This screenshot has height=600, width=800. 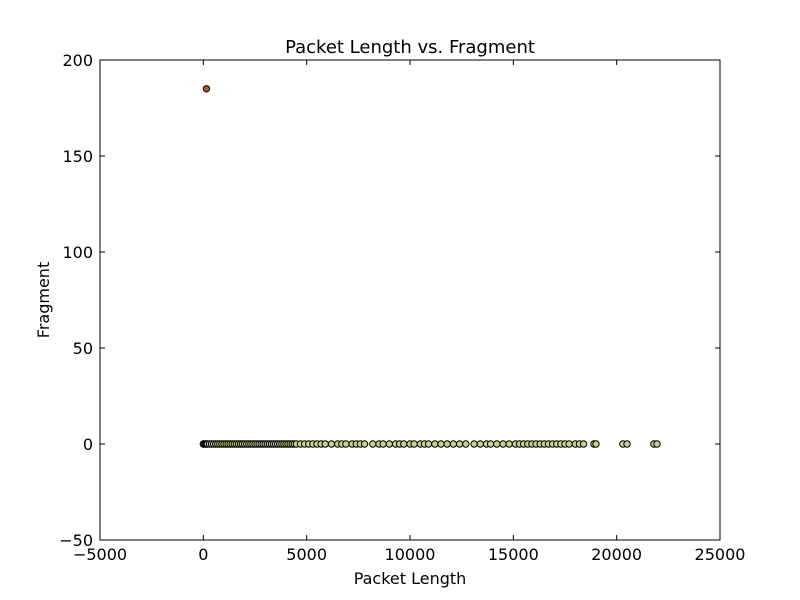 What do you see at coordinates (100, 554) in the screenshot?
I see `x-tick-label: −5000` at bounding box center [100, 554].